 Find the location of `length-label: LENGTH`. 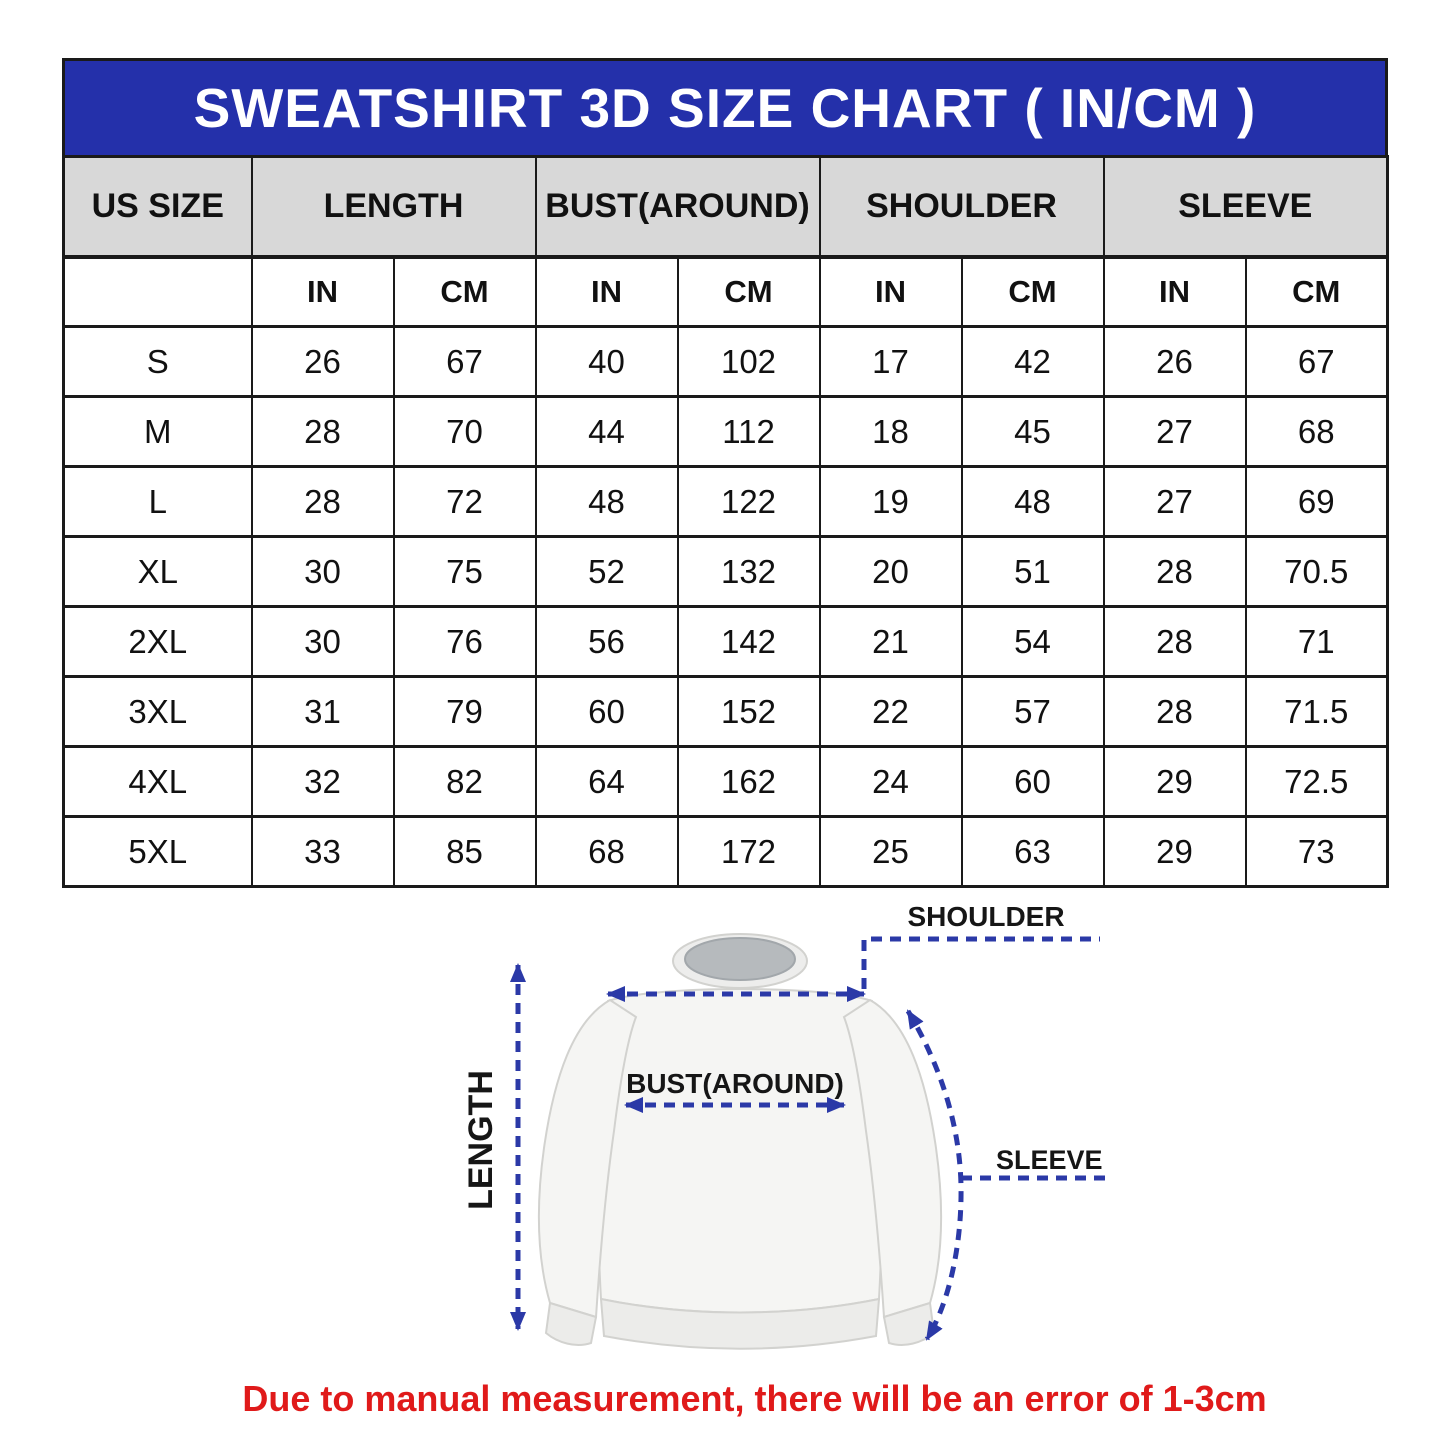

length-label: LENGTH is located at coordinates (481, 1140).